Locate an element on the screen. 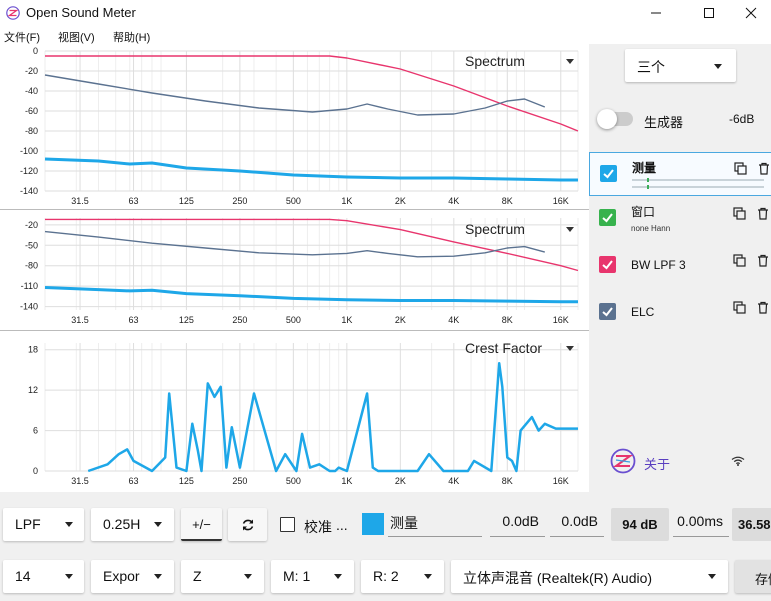 The image size is (771, 601). generator-toggle is located at coordinates (615, 119).